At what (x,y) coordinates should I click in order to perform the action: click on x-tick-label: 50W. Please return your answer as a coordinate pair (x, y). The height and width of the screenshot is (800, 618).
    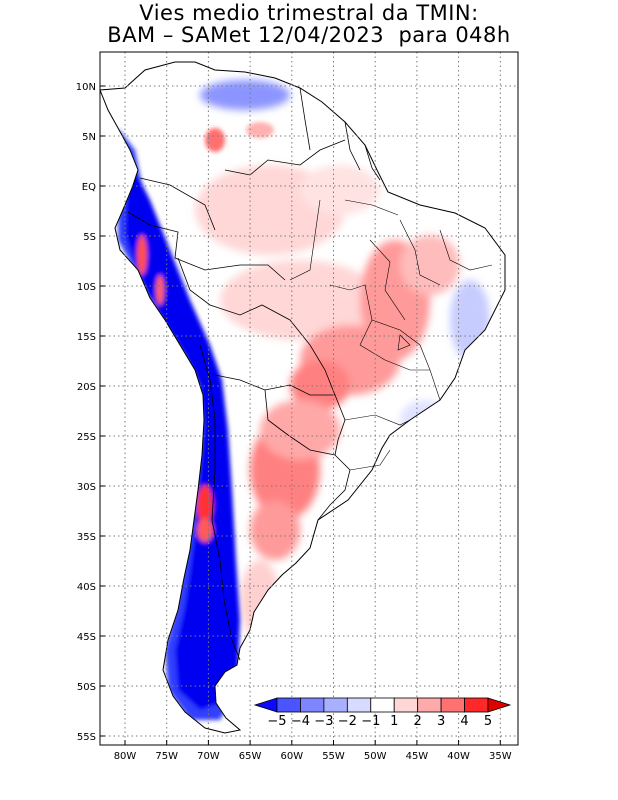
    Looking at the image, I should click on (375, 756).